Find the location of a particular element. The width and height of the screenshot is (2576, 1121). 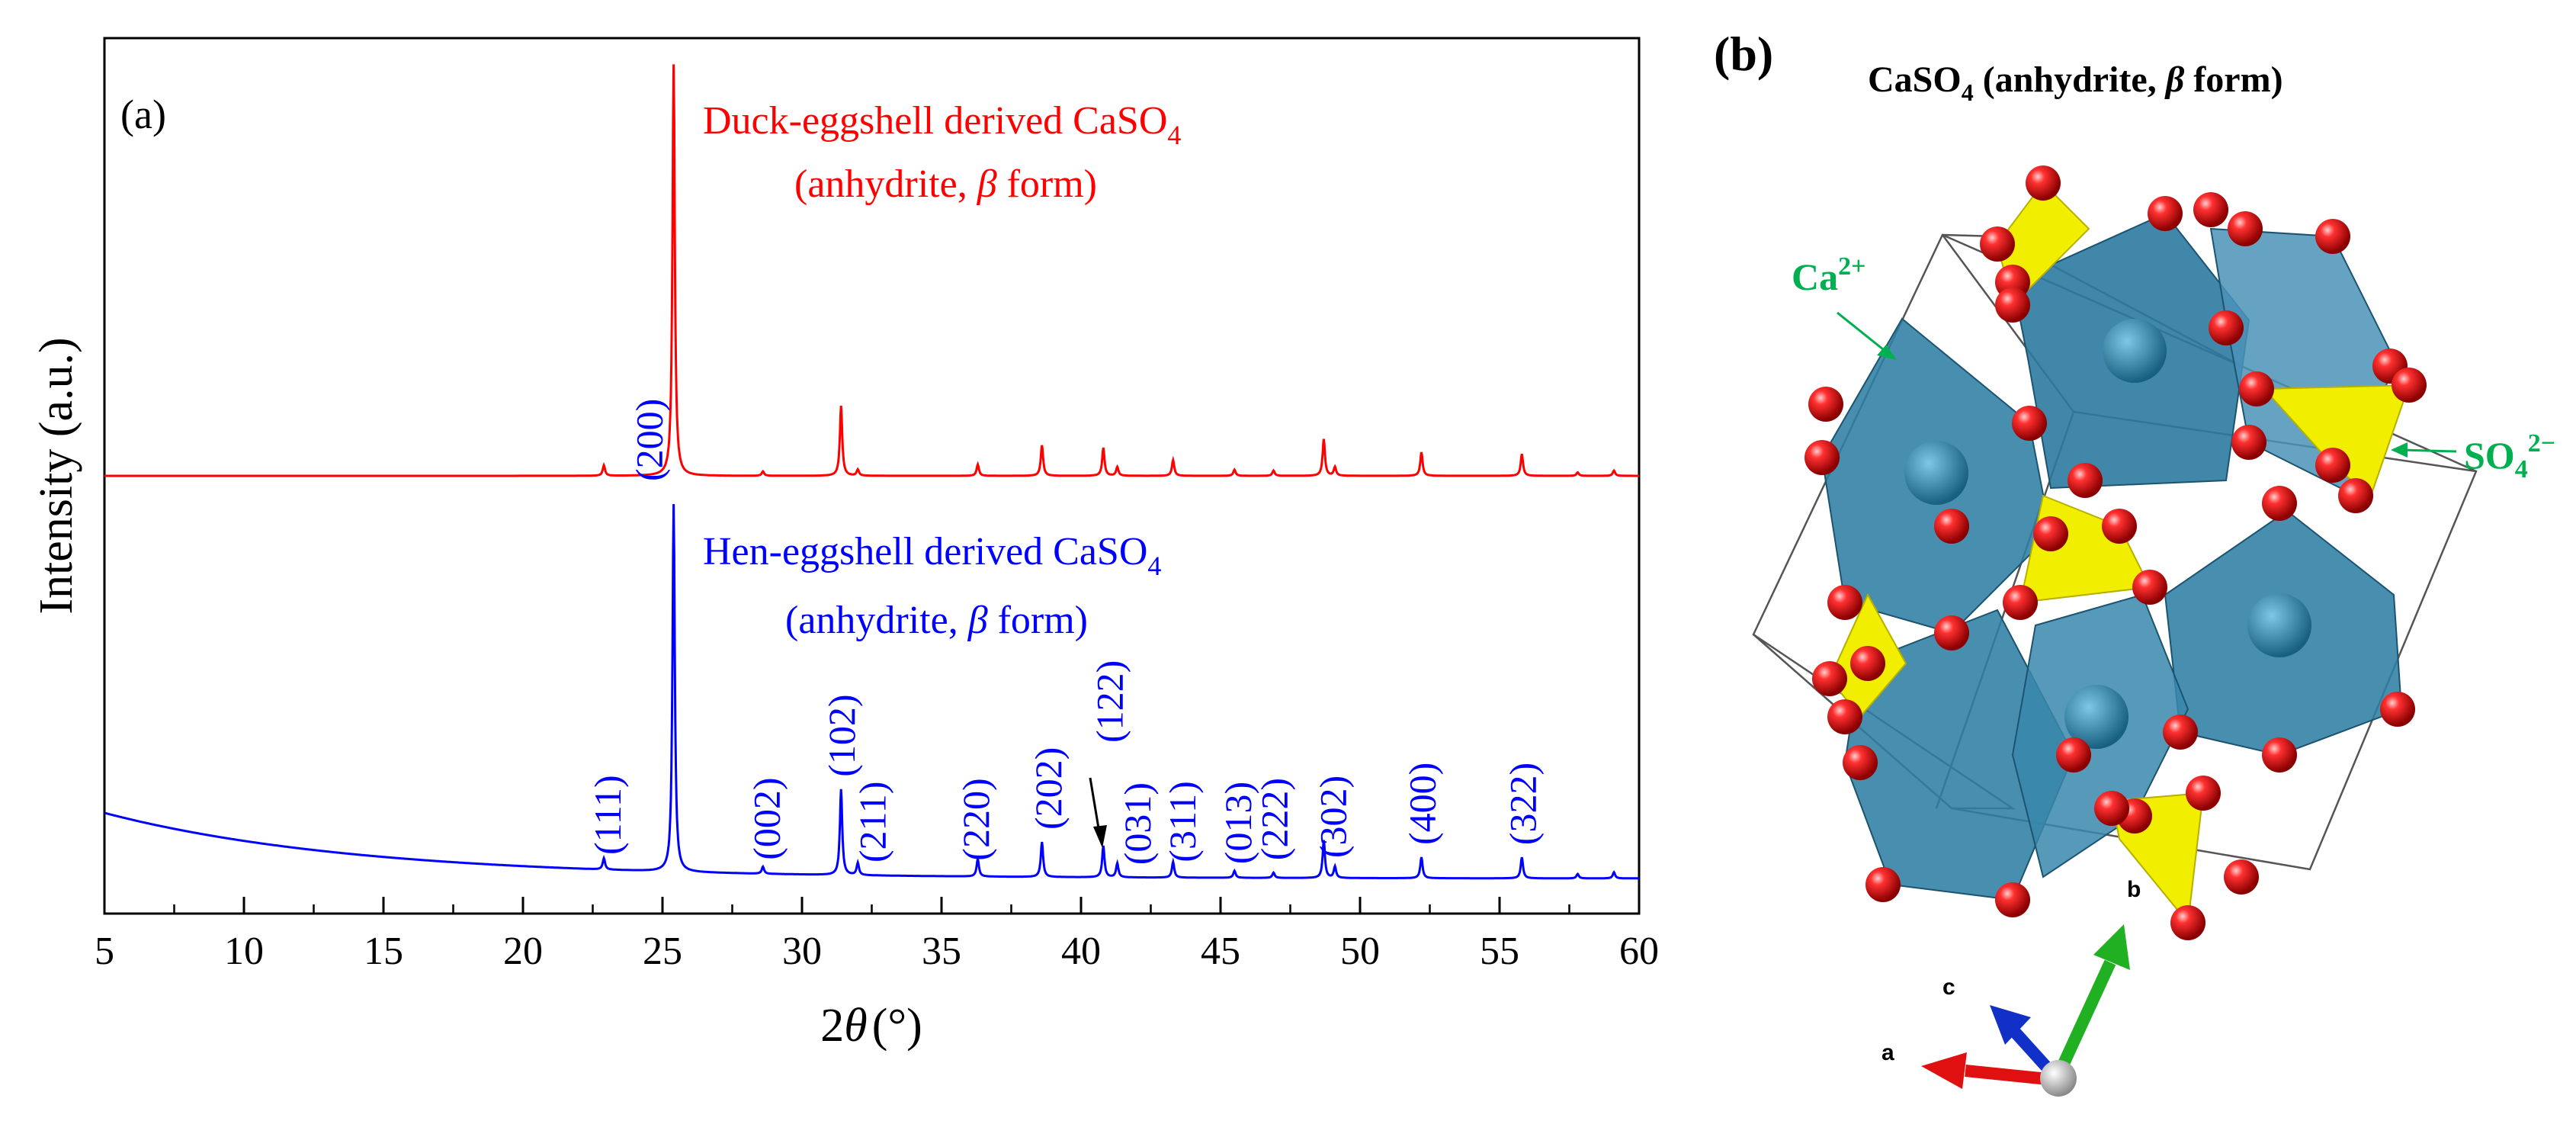

peak-label: (220) is located at coordinates (975, 819).